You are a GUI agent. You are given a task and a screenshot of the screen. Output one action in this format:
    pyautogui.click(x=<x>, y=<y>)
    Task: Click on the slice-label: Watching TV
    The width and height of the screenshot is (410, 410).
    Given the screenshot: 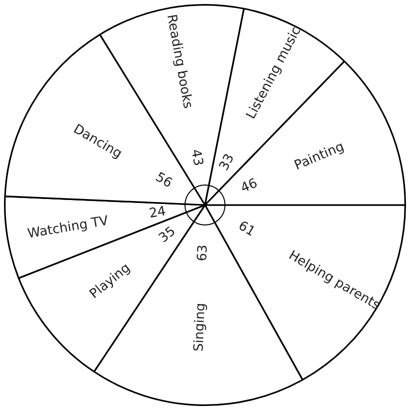 What is the action you would take?
    pyautogui.click(x=68, y=228)
    